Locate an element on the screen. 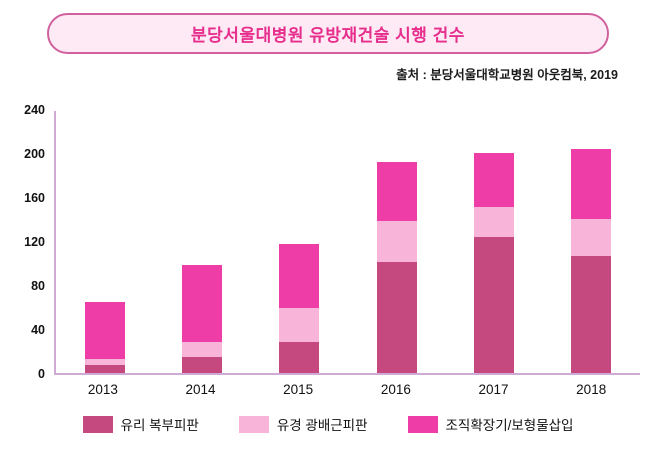 The image size is (656, 459). page-title: 분당서울대병원 유방재건술 시행 건수 is located at coordinates (328, 33).